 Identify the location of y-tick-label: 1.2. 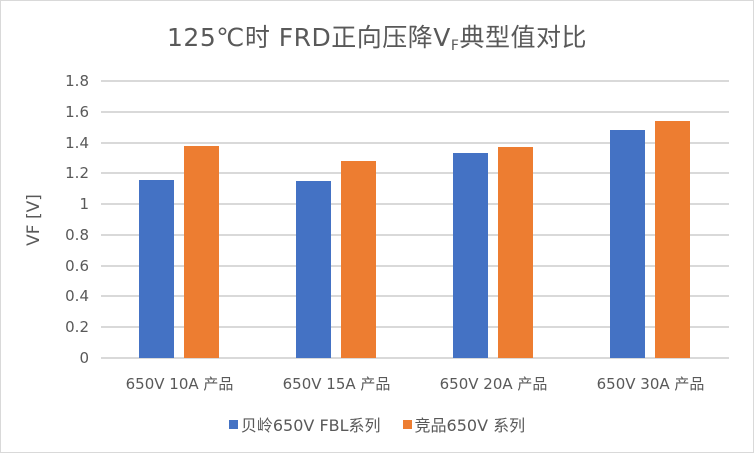
(77, 173).